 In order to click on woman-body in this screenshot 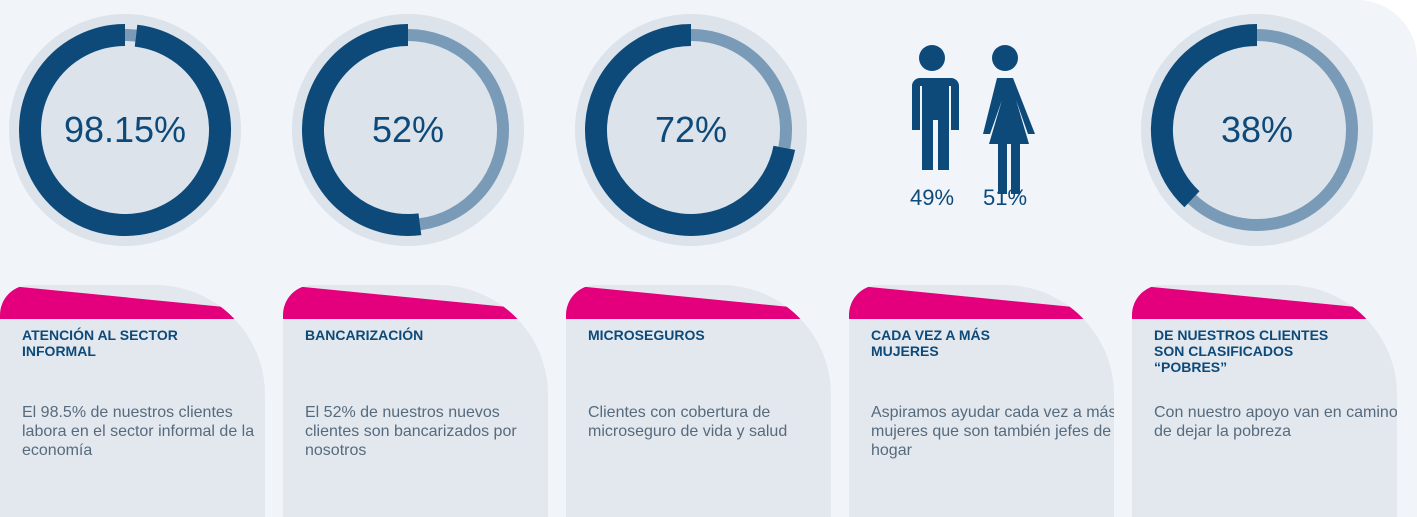, I will do `click(1009, 136)`.